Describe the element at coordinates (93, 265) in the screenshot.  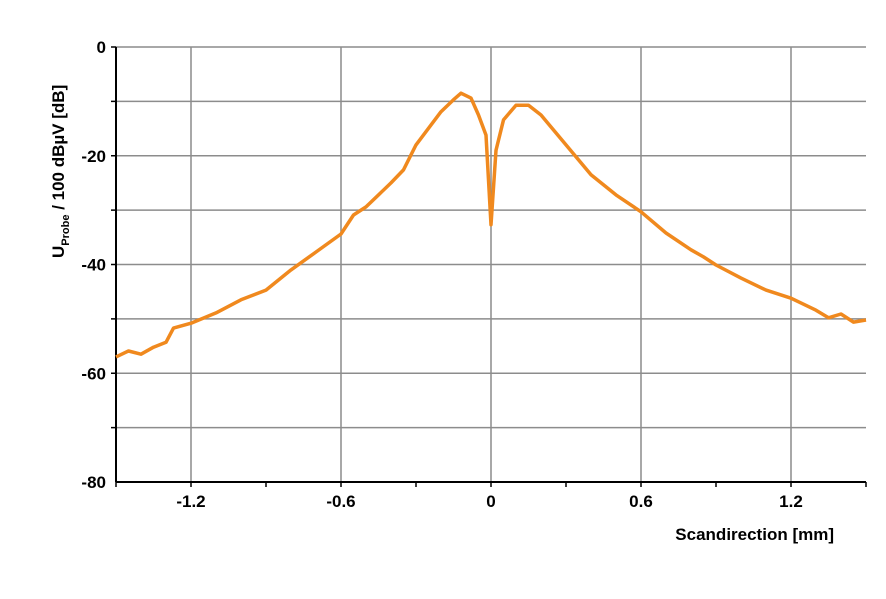
I see `y-tick-label: -40` at that location.